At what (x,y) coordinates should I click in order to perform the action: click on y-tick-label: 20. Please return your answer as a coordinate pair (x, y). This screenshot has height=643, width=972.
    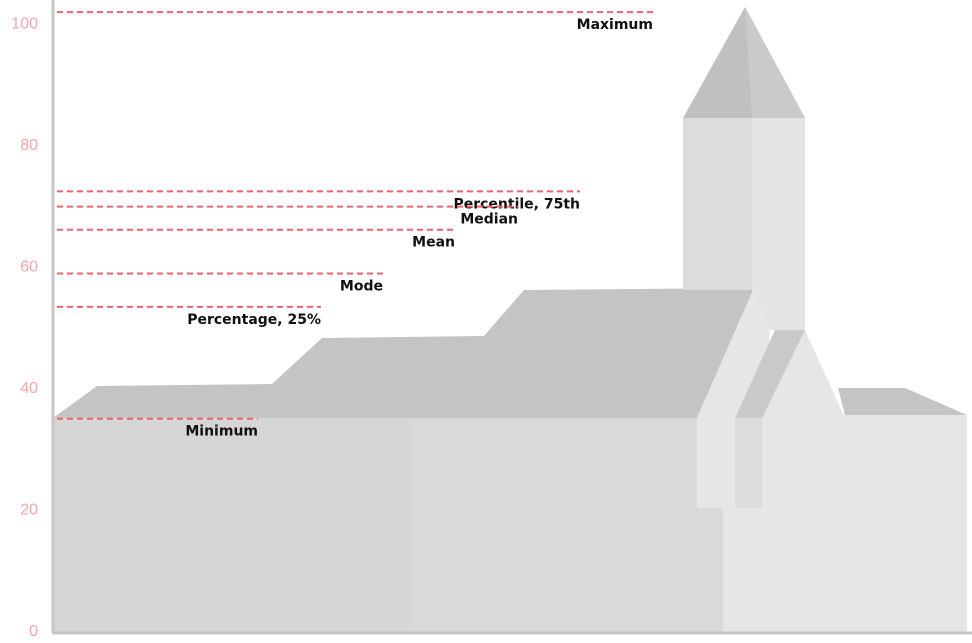
    Looking at the image, I should click on (29, 510).